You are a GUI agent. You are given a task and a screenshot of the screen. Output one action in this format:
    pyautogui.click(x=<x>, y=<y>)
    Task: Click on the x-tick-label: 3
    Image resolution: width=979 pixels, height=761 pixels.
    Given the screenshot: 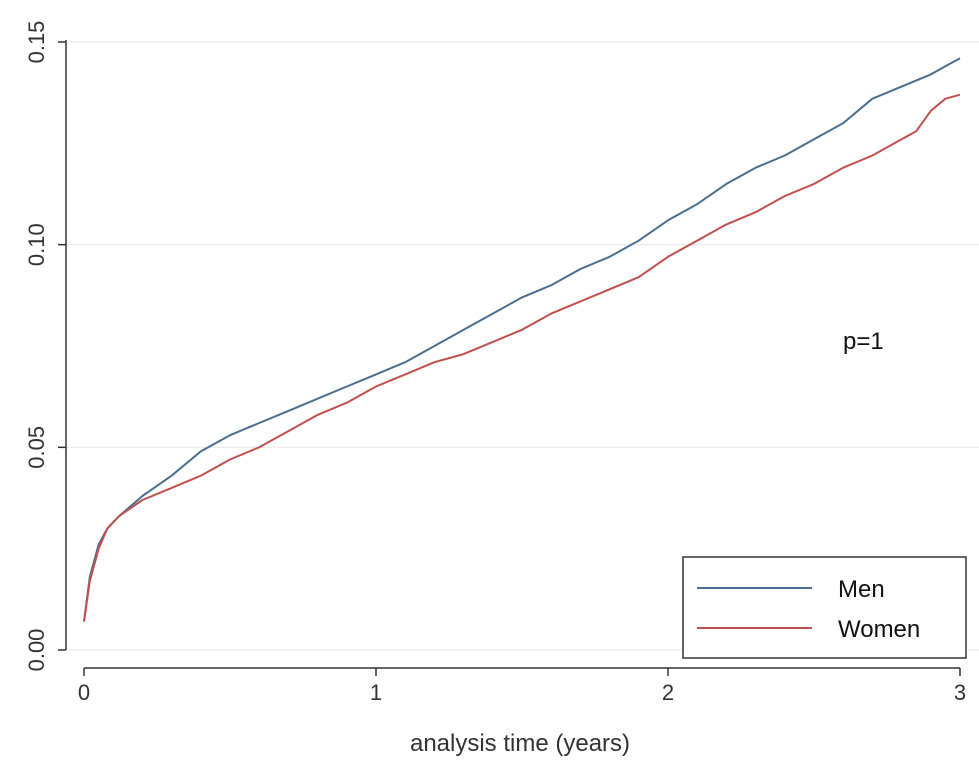 What is the action you would take?
    pyautogui.click(x=960, y=692)
    